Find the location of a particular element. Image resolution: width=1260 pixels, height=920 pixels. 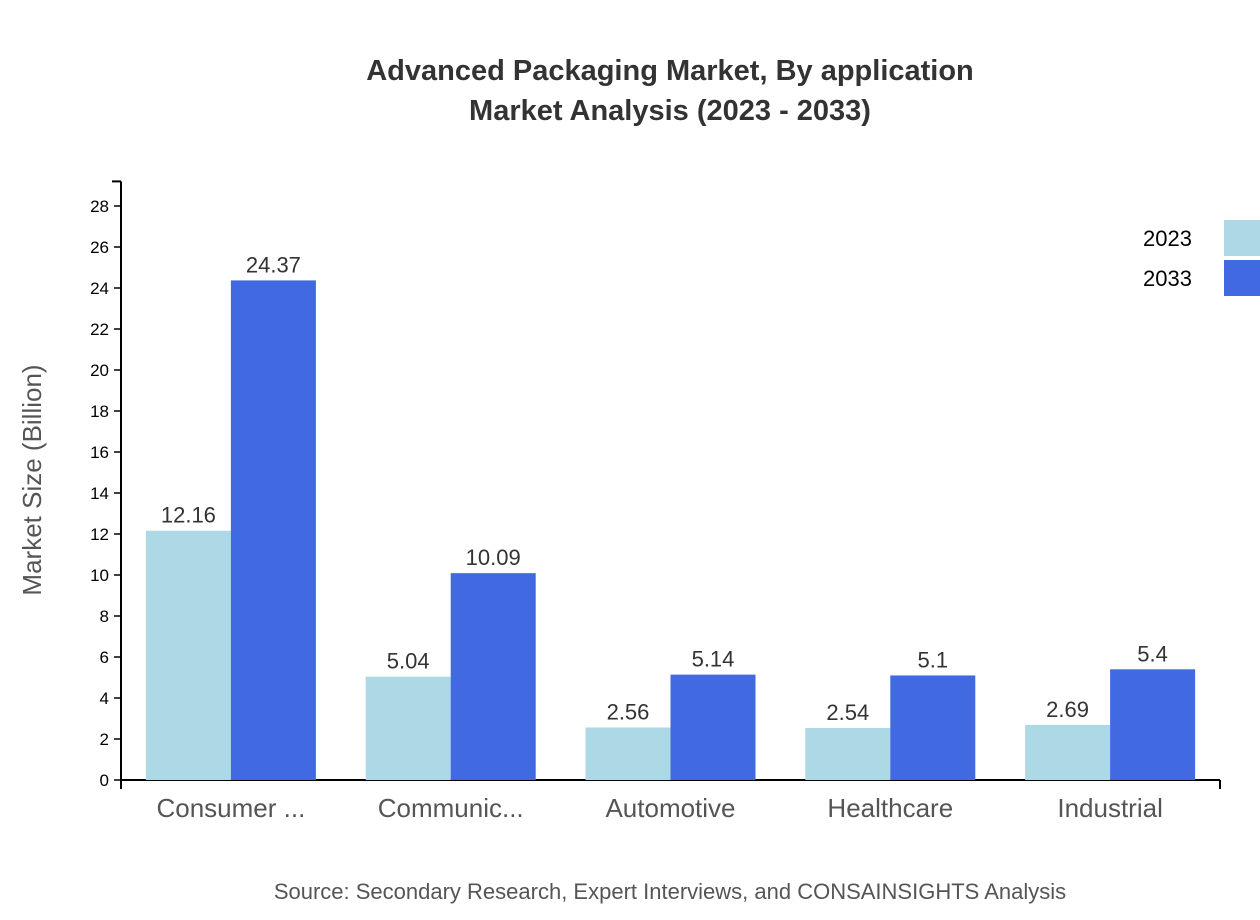

y-tick-label: 2 is located at coordinates (104, 739).